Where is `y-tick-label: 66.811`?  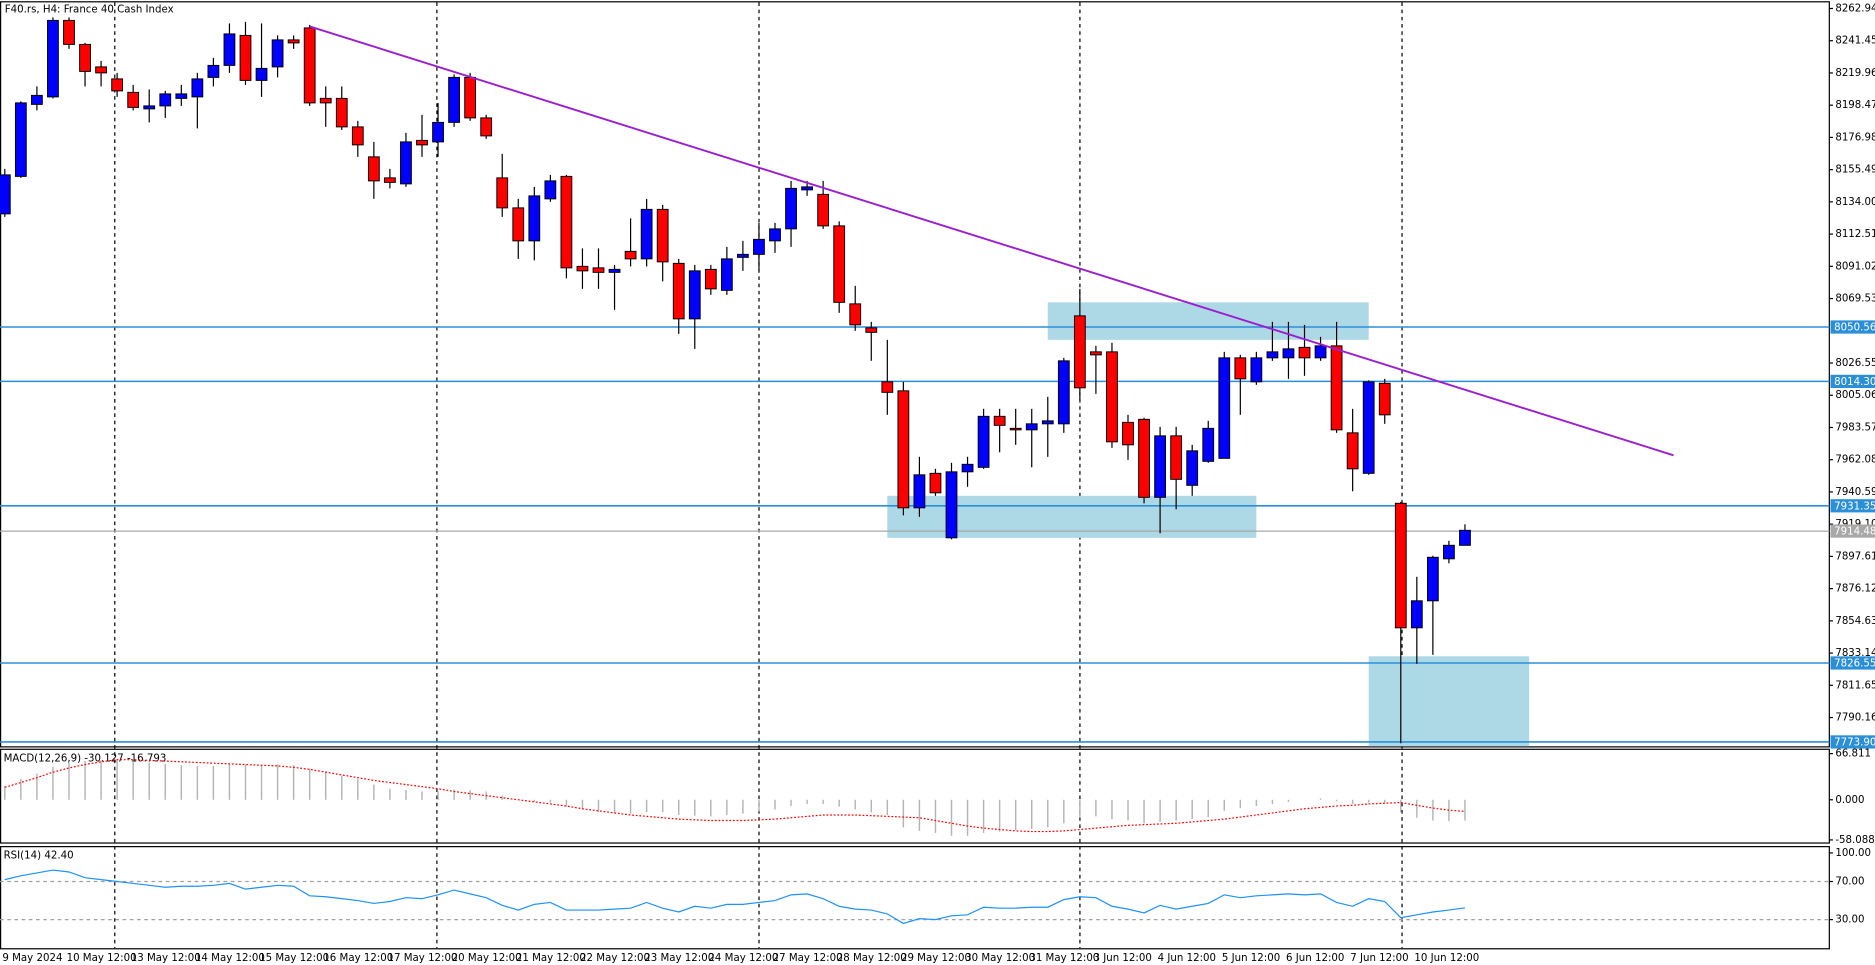
y-tick-label: 66.811 is located at coordinates (1853, 754).